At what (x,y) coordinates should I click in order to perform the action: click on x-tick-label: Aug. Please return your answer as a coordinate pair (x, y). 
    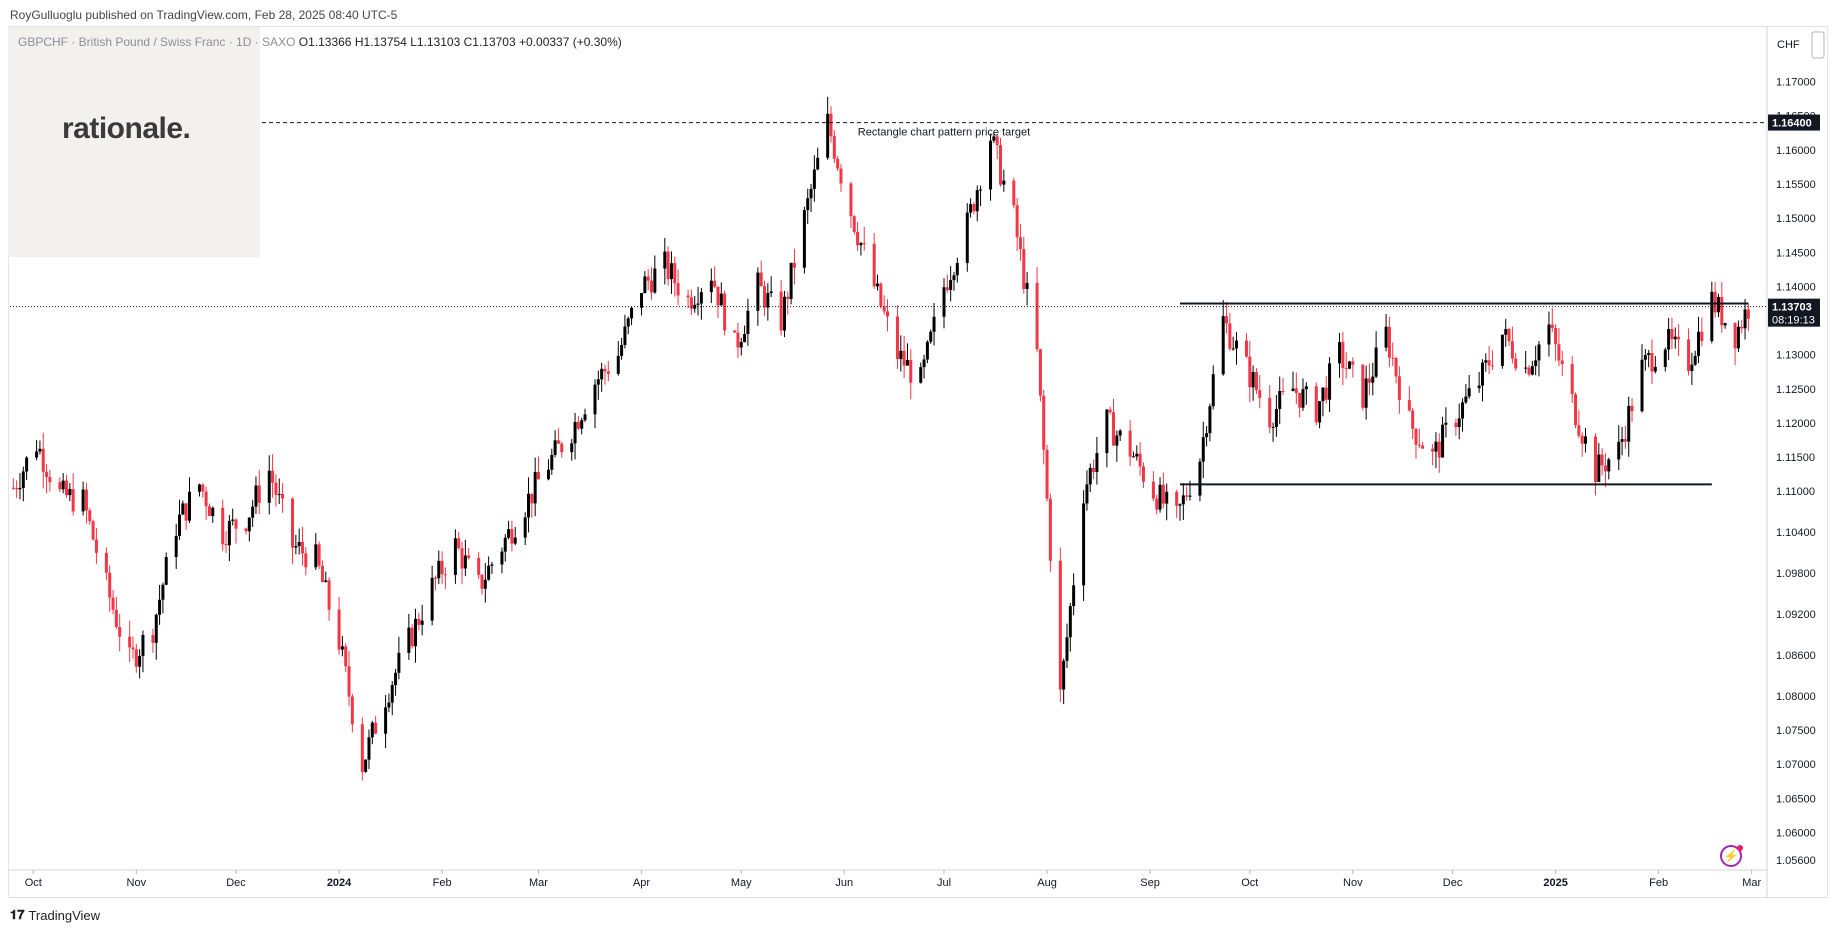
    Looking at the image, I should click on (1047, 883).